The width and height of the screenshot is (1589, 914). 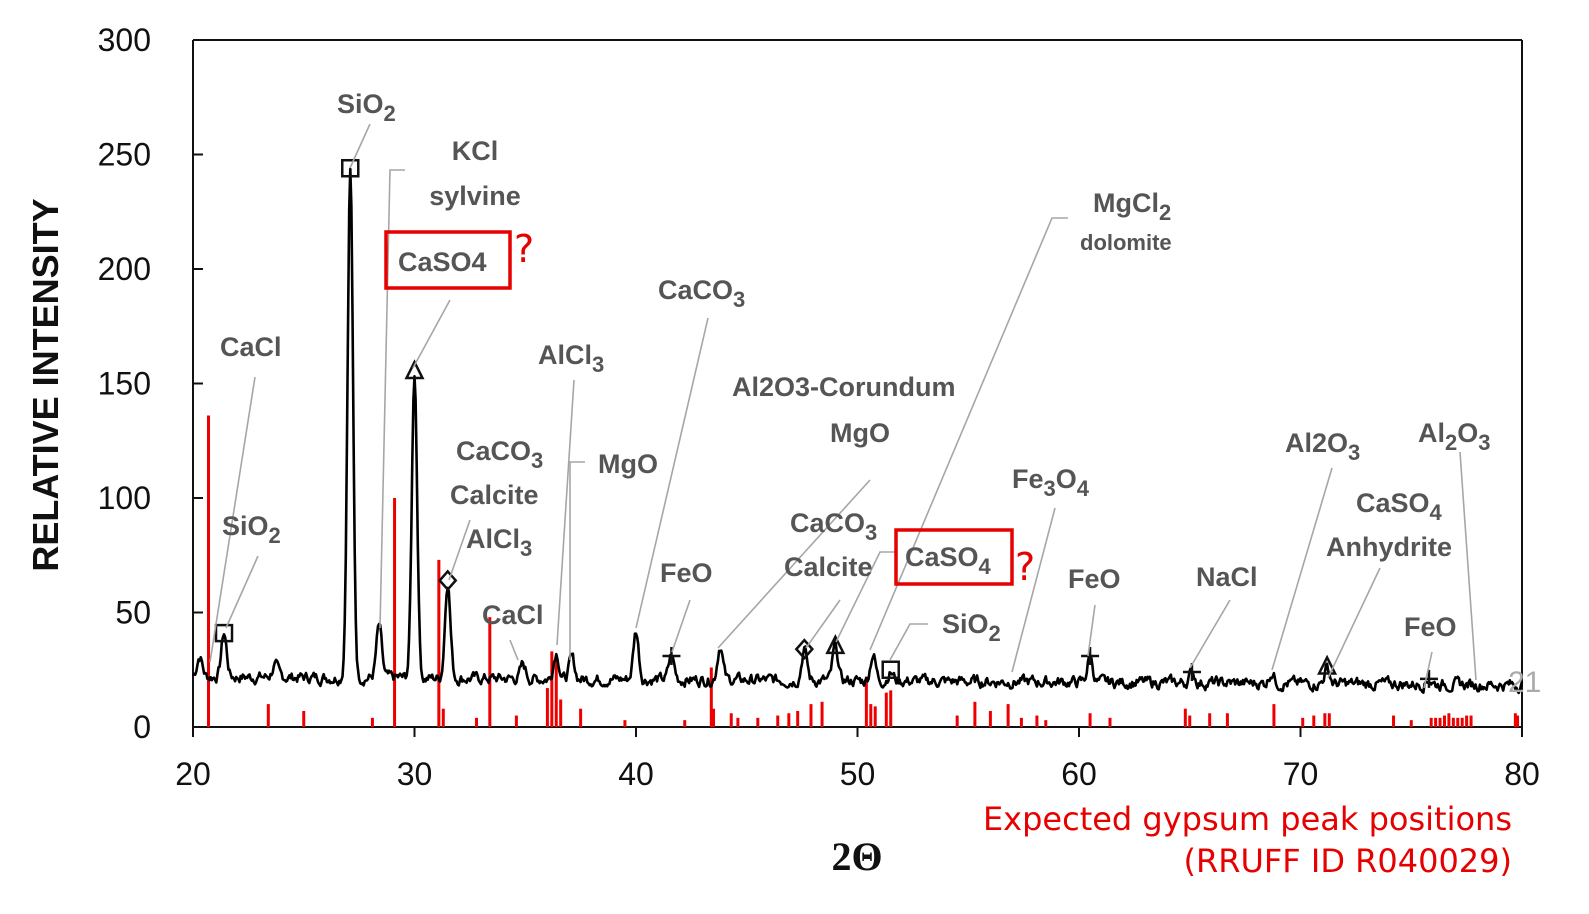 I want to click on label-cacl-top: CaCl, so click(x=251, y=347).